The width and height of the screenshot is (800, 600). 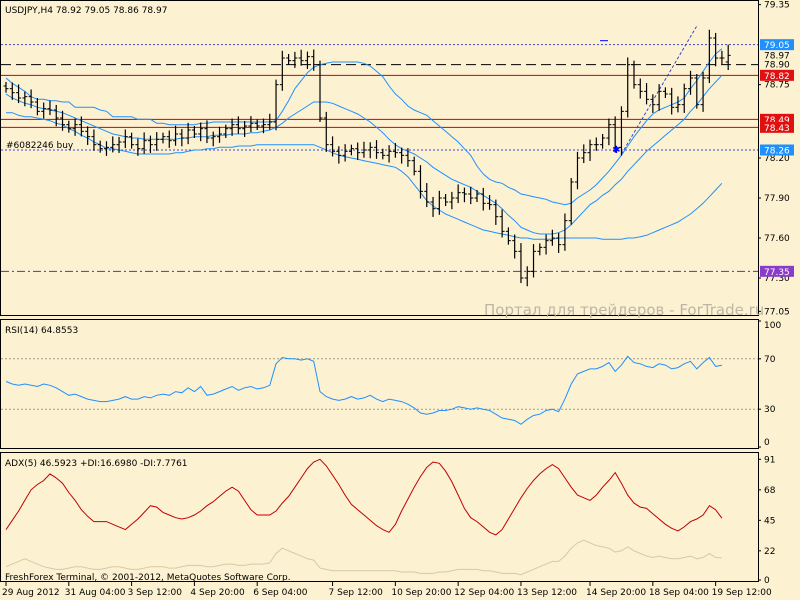 I want to click on adx-y-tick-label: 22, so click(x=769, y=552).